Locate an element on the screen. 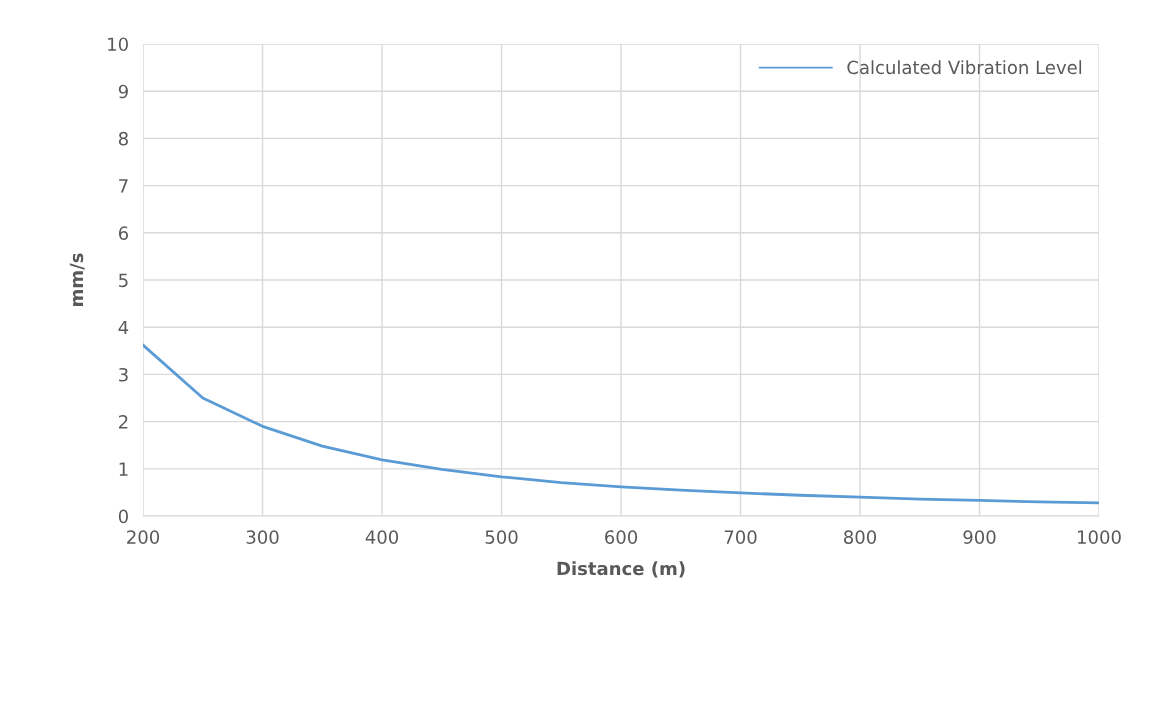 Image resolution: width=1149 pixels, height=704 pixels. x-tick-label: 900 is located at coordinates (979, 537).